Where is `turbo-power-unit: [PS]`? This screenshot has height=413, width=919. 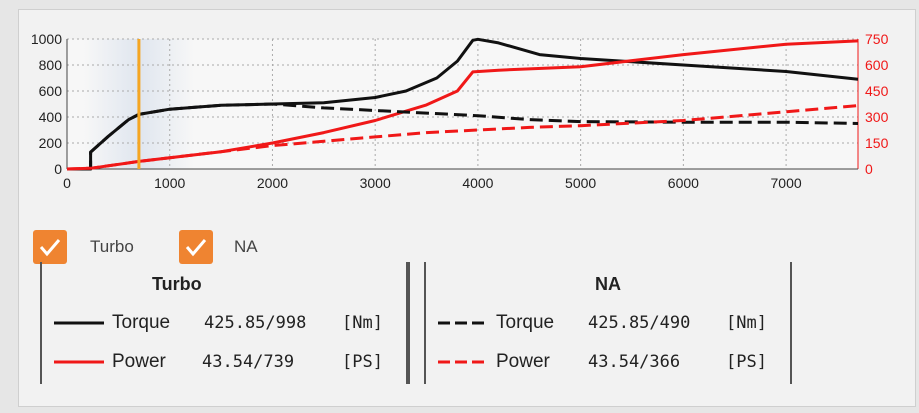 turbo-power-unit: [PS] is located at coordinates (362, 362).